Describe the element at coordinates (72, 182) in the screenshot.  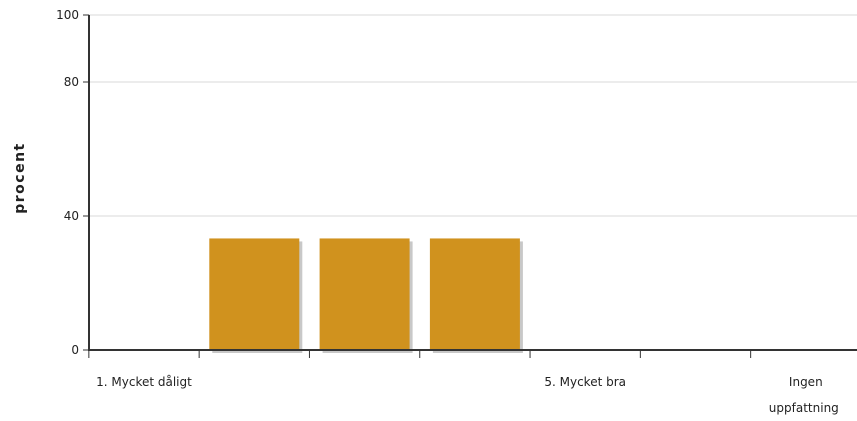
I see `y-ticks: 0 40 80 100` at that location.